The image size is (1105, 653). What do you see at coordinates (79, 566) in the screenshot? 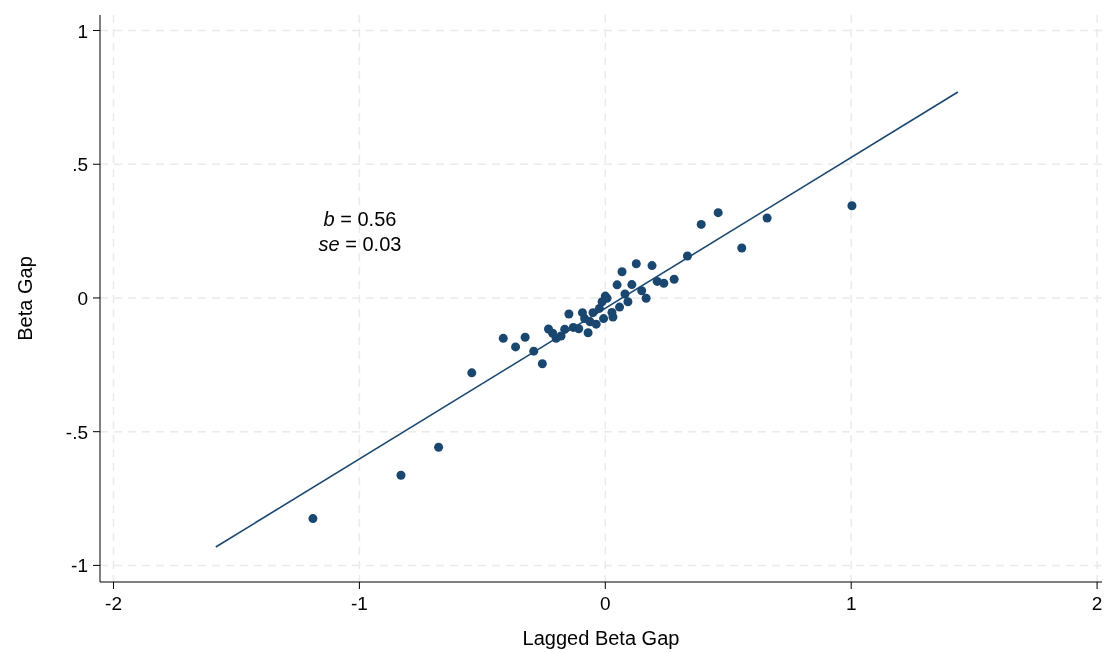
I see `y-tick-label: -1` at bounding box center [79, 566].